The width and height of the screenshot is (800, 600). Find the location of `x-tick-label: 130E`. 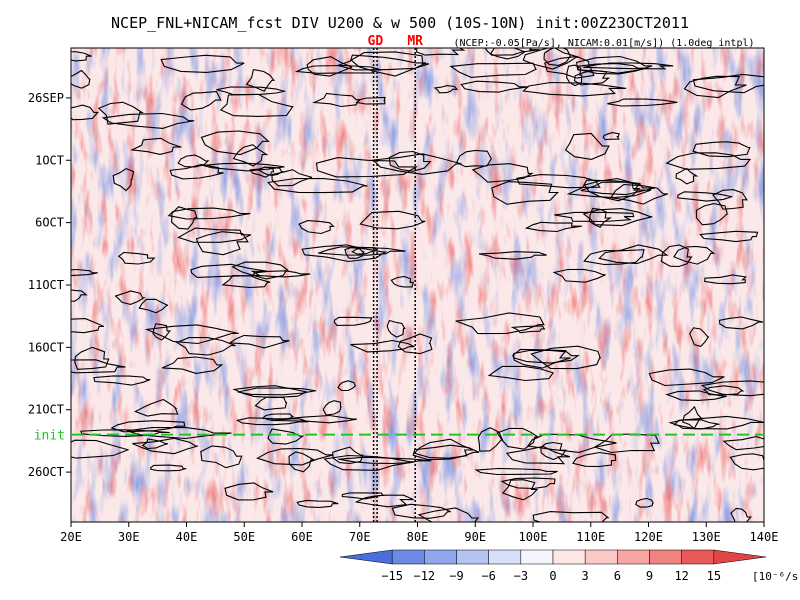

x-tick-label: 130E is located at coordinates (706, 537).